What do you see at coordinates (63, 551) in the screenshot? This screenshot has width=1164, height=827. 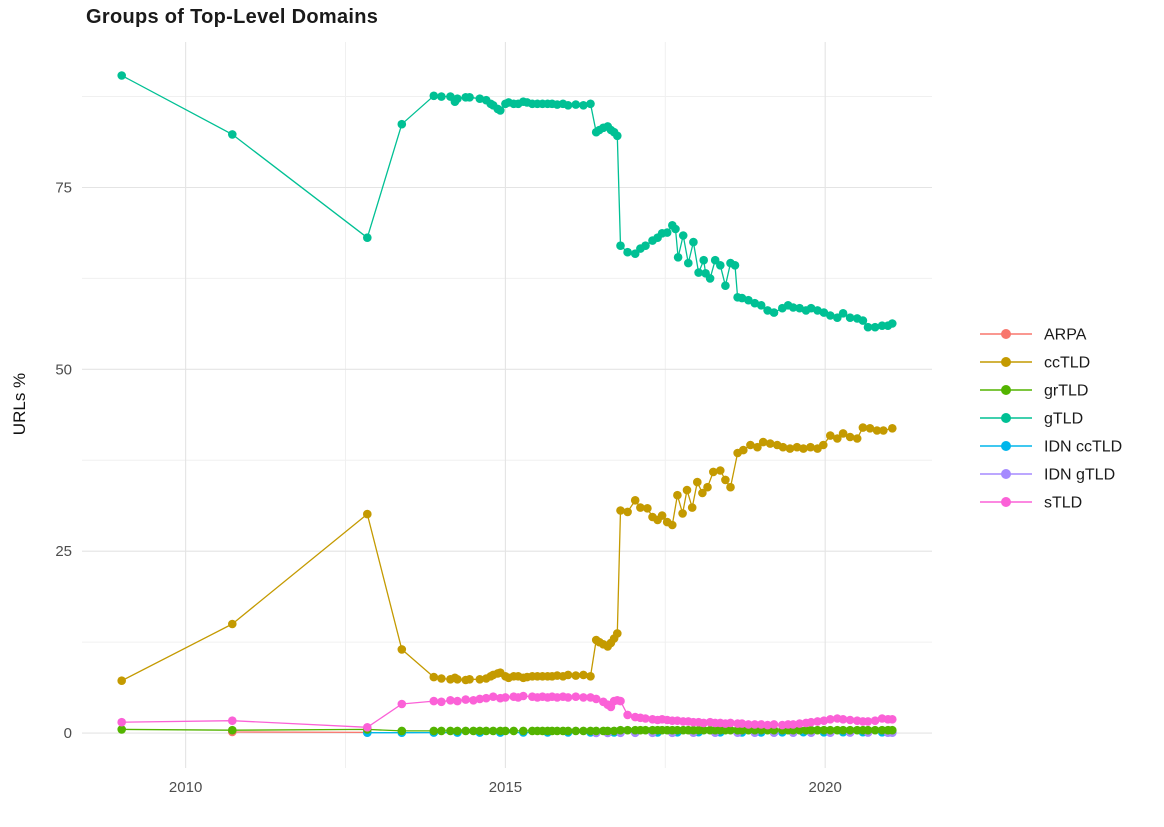 I see `y-tick-label: 25` at bounding box center [63, 551].